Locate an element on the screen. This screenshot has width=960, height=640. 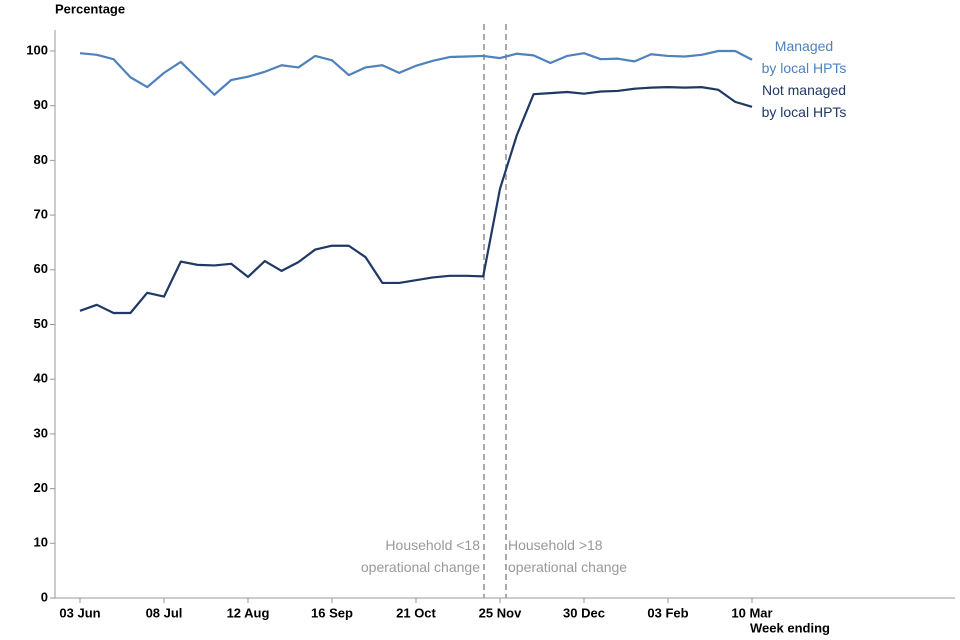
y-tick-label: 60 is located at coordinates (41, 268).